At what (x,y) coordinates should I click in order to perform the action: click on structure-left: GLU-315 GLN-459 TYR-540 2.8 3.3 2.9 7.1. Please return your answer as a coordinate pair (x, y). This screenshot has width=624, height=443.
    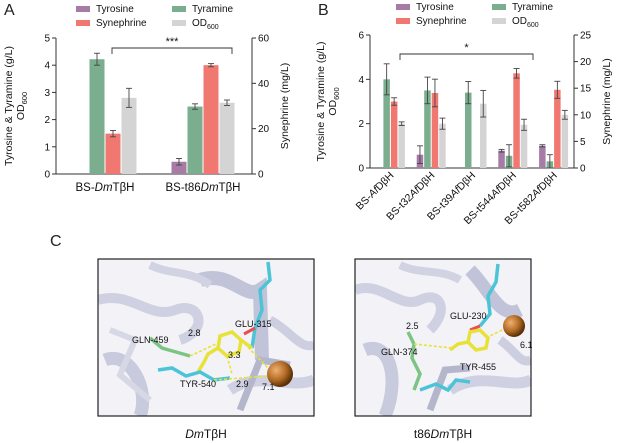
    Looking at the image, I should click on (206, 337).